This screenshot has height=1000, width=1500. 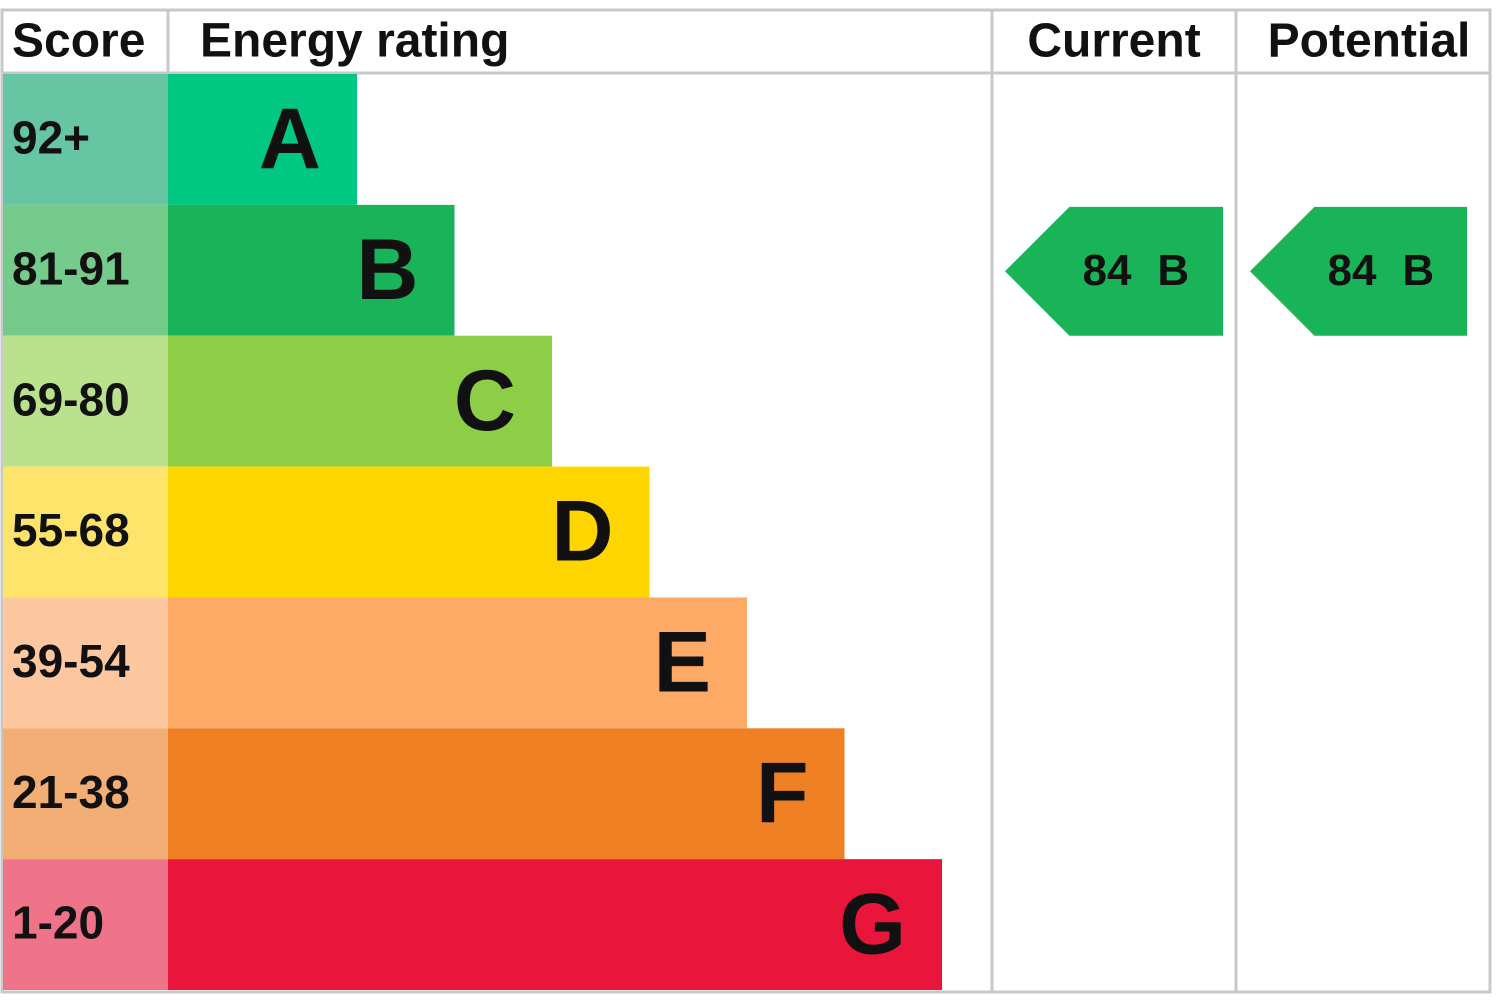 I want to click on potential-arrow, so click(x=1358, y=271).